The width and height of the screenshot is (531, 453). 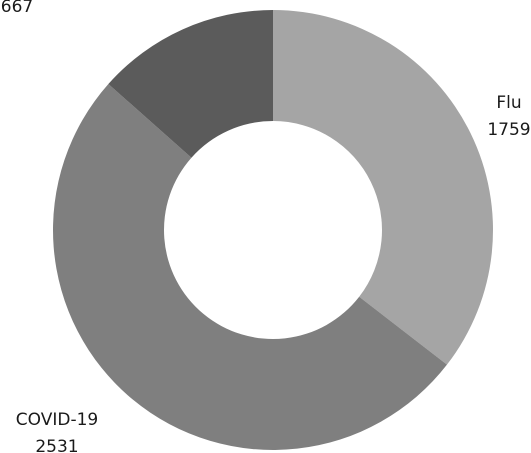 What do you see at coordinates (508, 116) in the screenshot?
I see `slice-label-flu: Flu 1759` at bounding box center [508, 116].